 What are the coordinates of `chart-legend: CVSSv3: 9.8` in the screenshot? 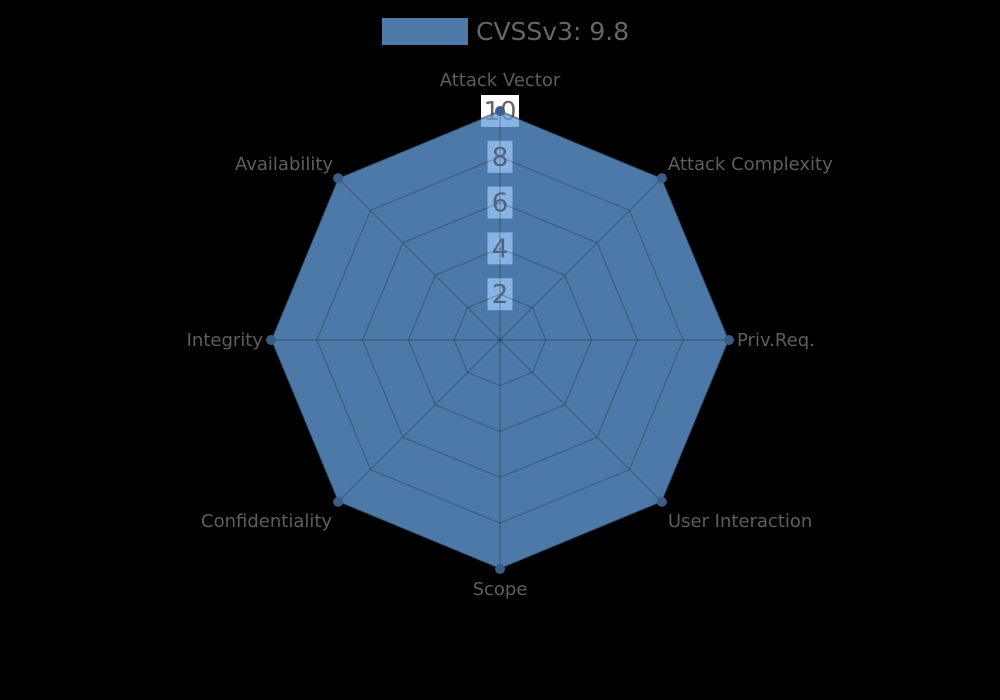 It's located at (505, 31).